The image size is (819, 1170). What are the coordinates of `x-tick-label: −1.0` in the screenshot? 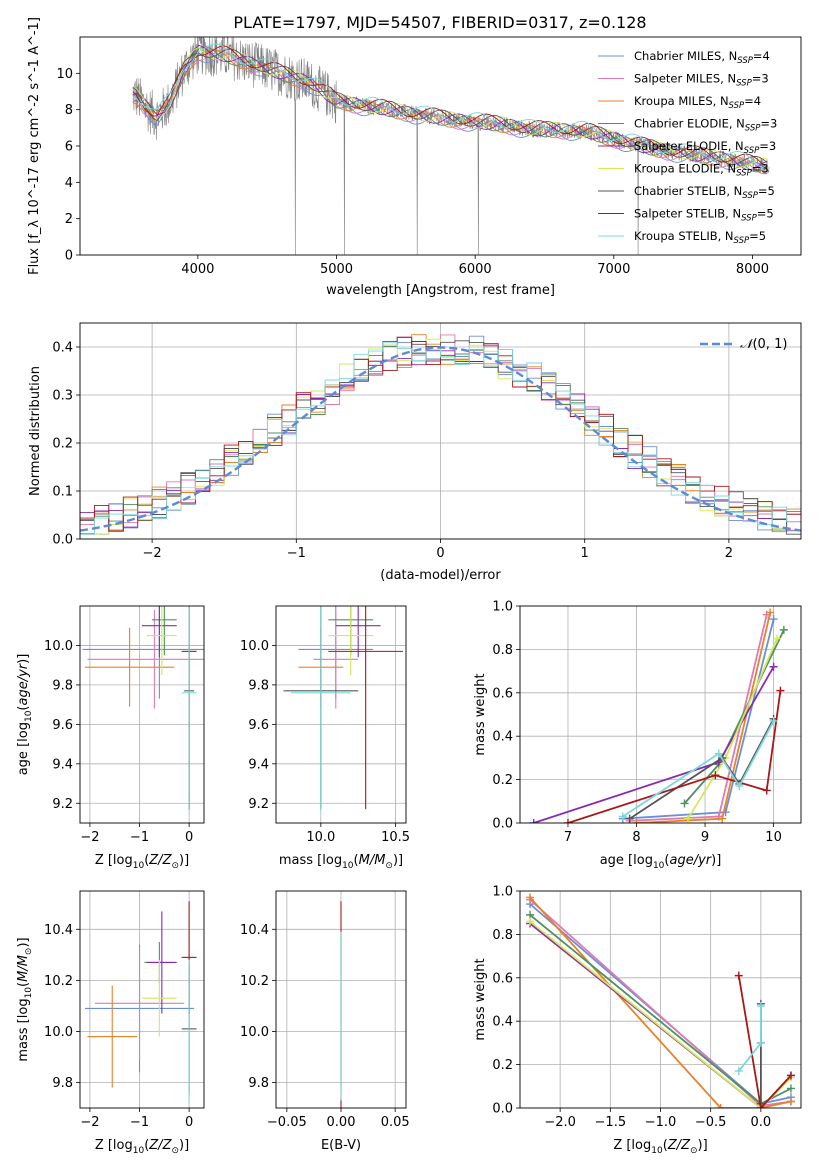 It's located at (661, 1122).